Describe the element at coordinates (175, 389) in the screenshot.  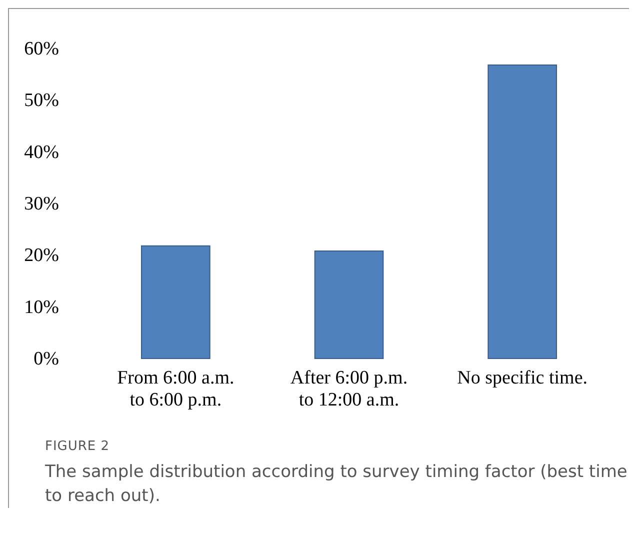
I see `x-tick-label: From 6:00 a.m. to 6:00 p.m.` at that location.